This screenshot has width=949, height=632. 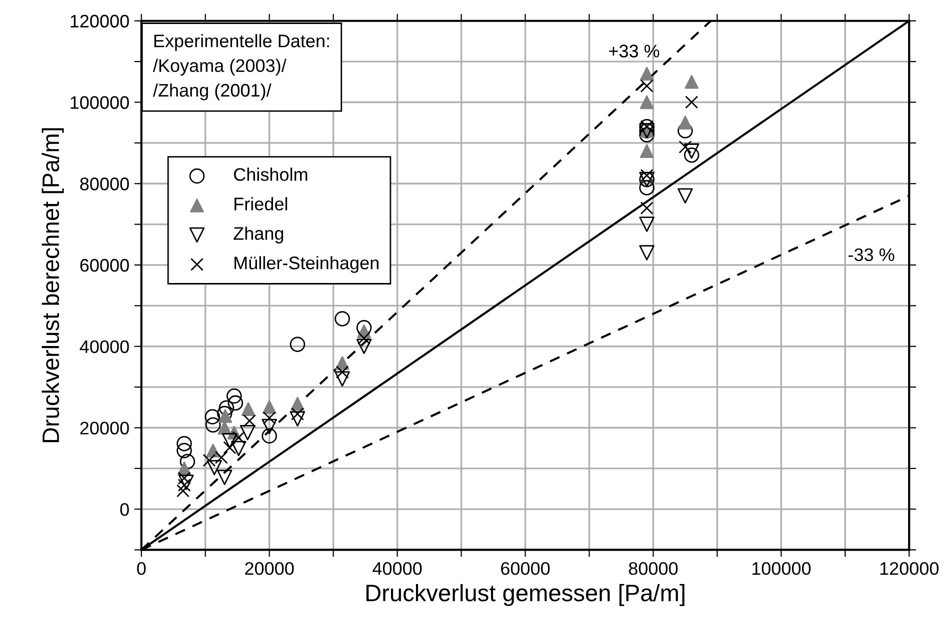 I want to click on x-tick-label: 40000, so click(x=397, y=568).